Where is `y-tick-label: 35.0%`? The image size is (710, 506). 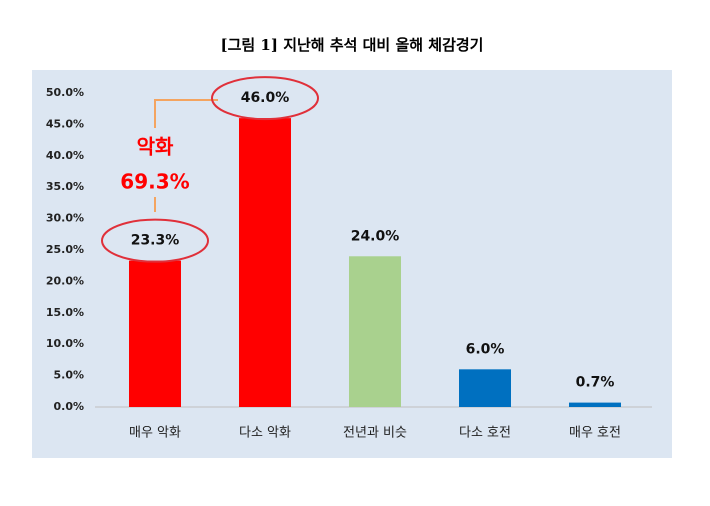 y-tick-label: 35.0% is located at coordinates (65, 186).